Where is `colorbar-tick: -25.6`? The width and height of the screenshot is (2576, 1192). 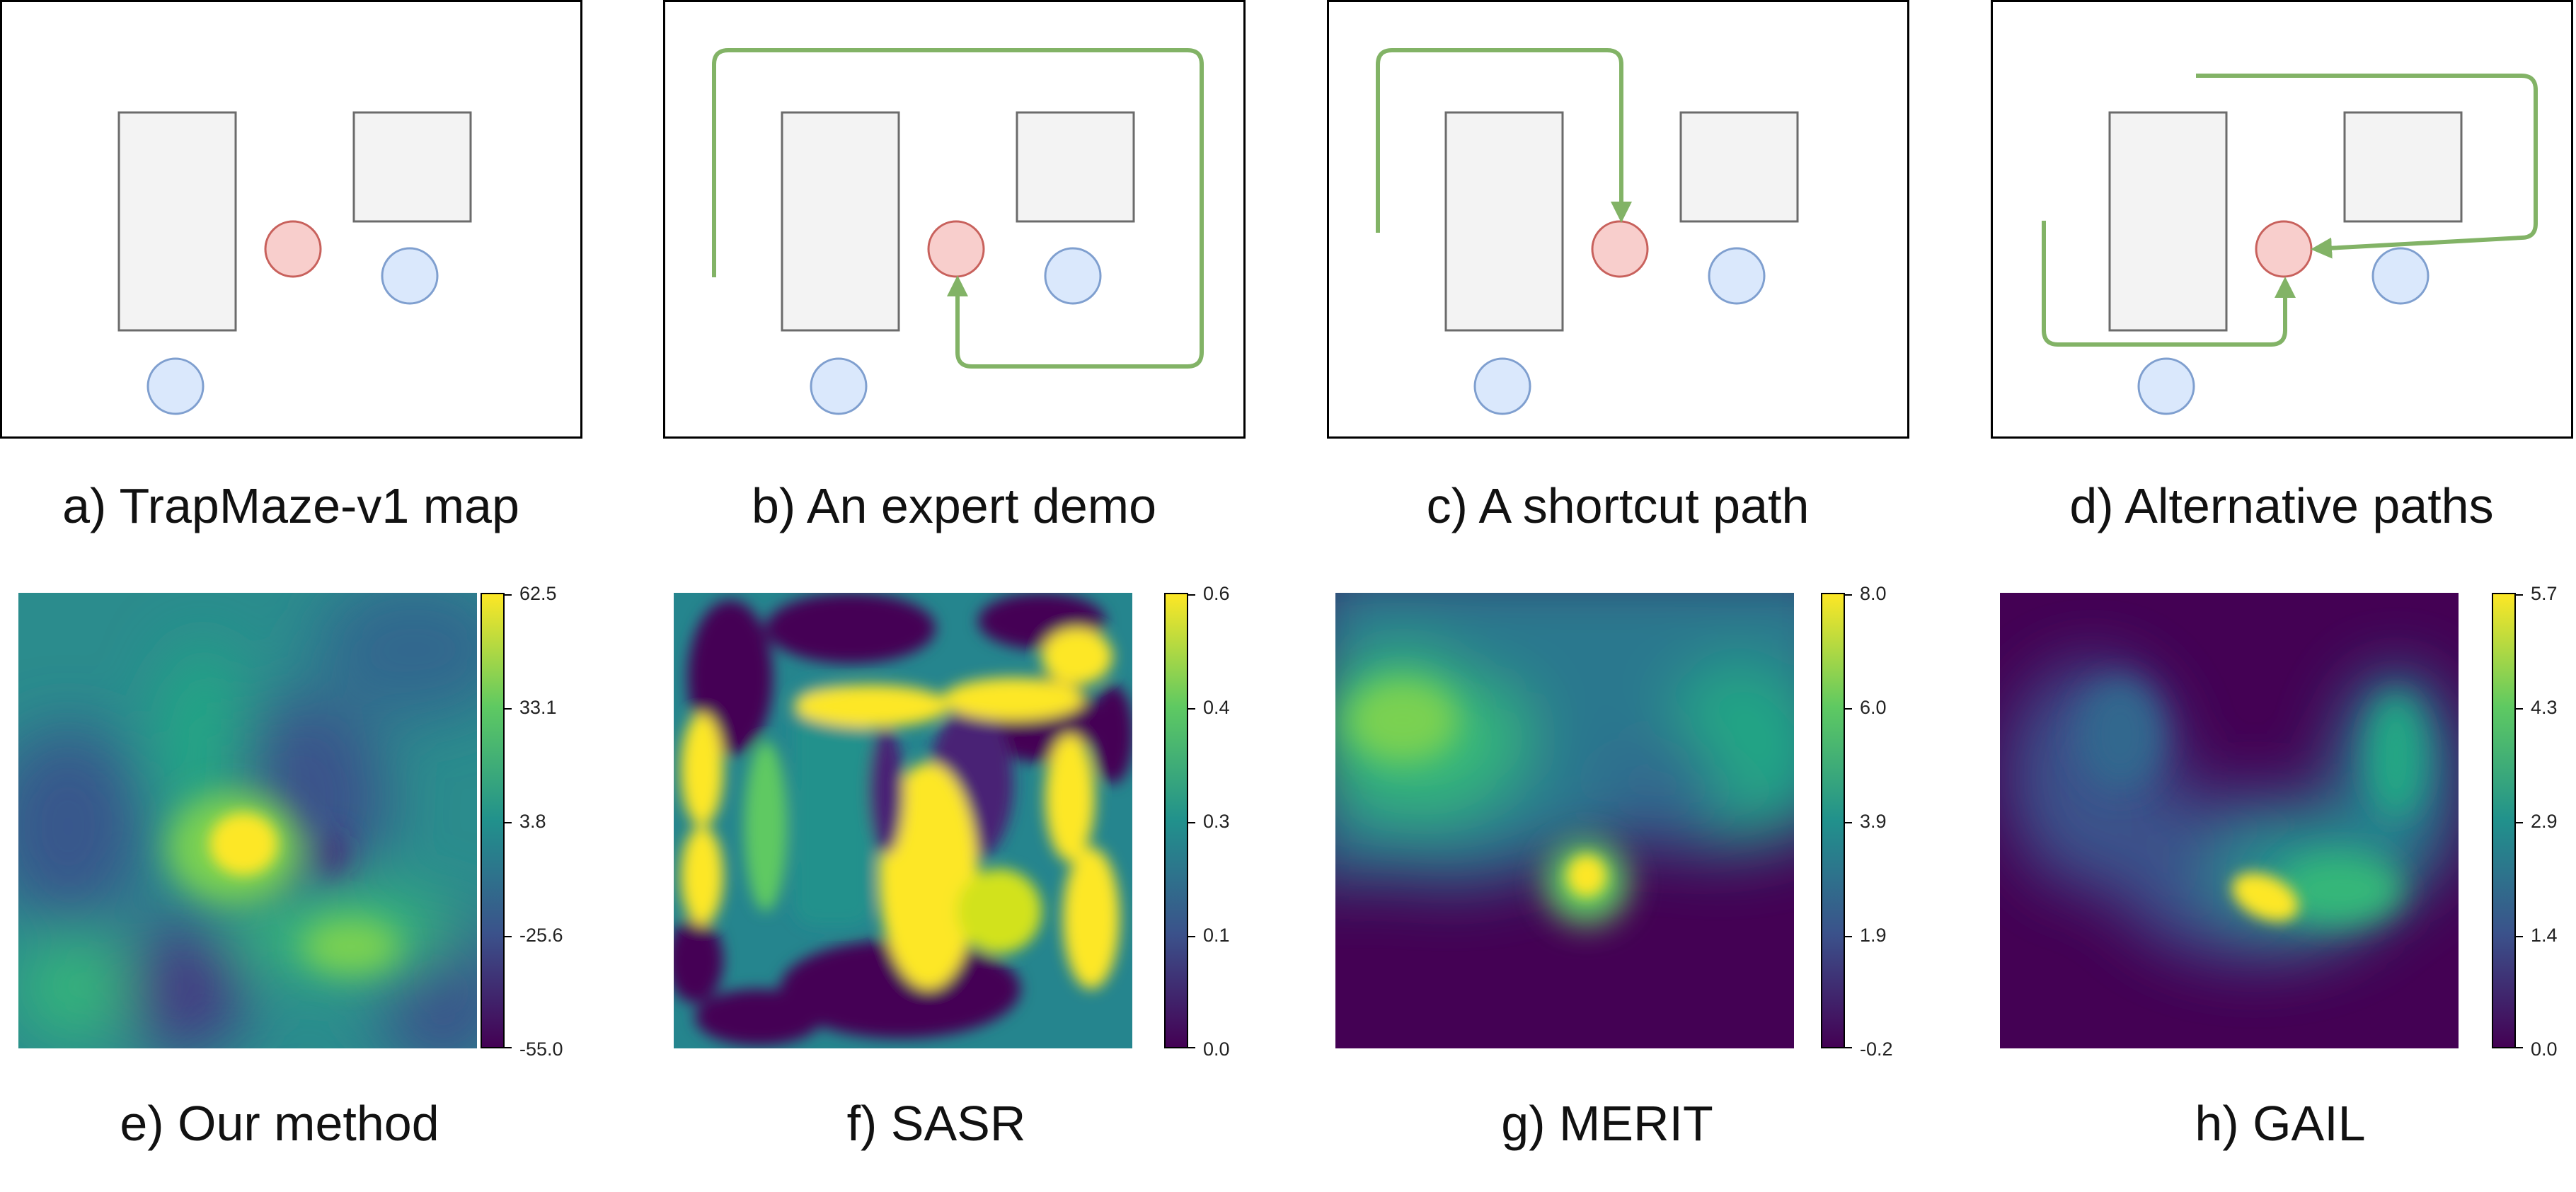 colorbar-tick: -25.6 is located at coordinates (541, 935).